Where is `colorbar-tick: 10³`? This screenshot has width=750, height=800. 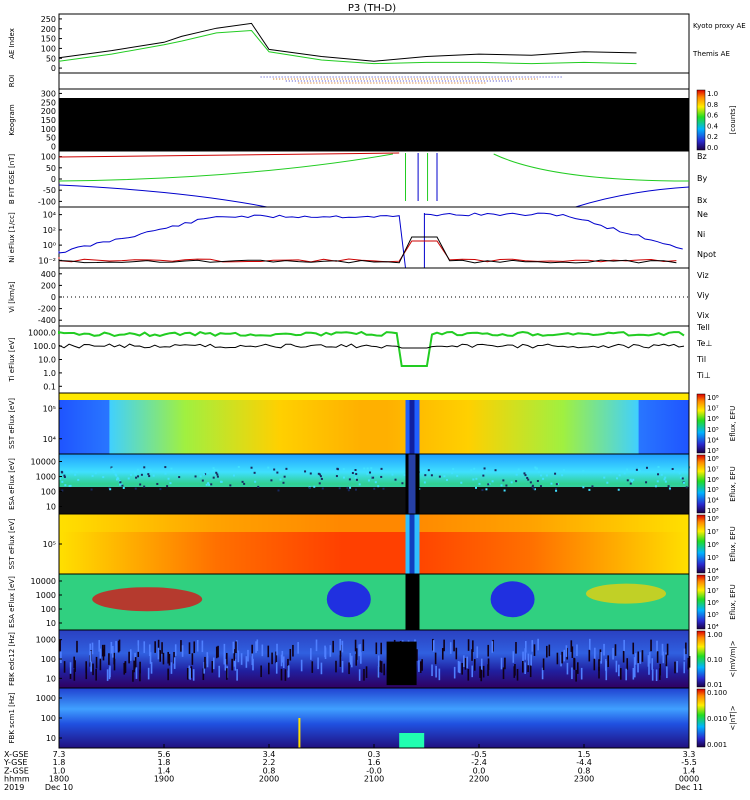
colorbar-tick: 10³ is located at coordinates (713, 451).